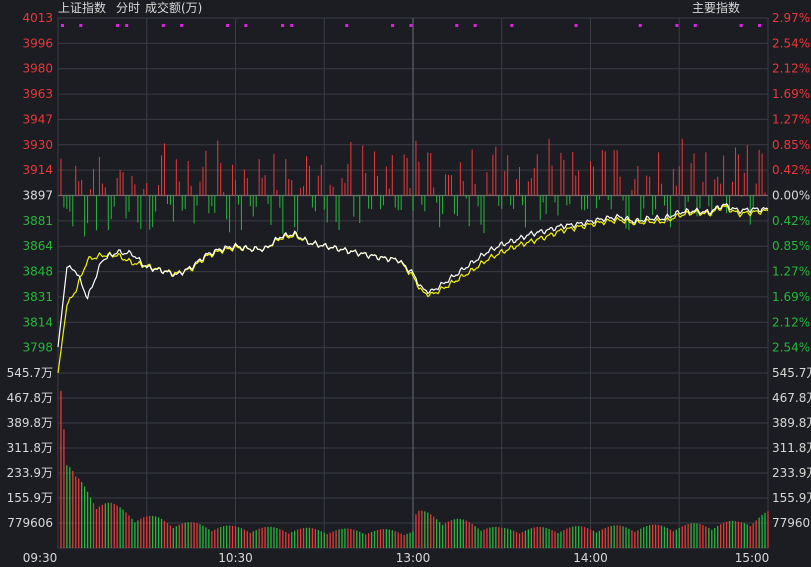  Describe the element at coordinates (752, 558) in the screenshot. I see `time-tick-label: 15:00` at that location.